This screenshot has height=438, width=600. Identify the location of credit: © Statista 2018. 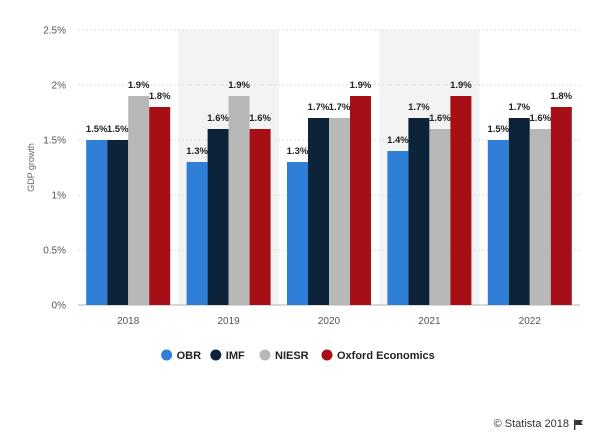
(539, 424).